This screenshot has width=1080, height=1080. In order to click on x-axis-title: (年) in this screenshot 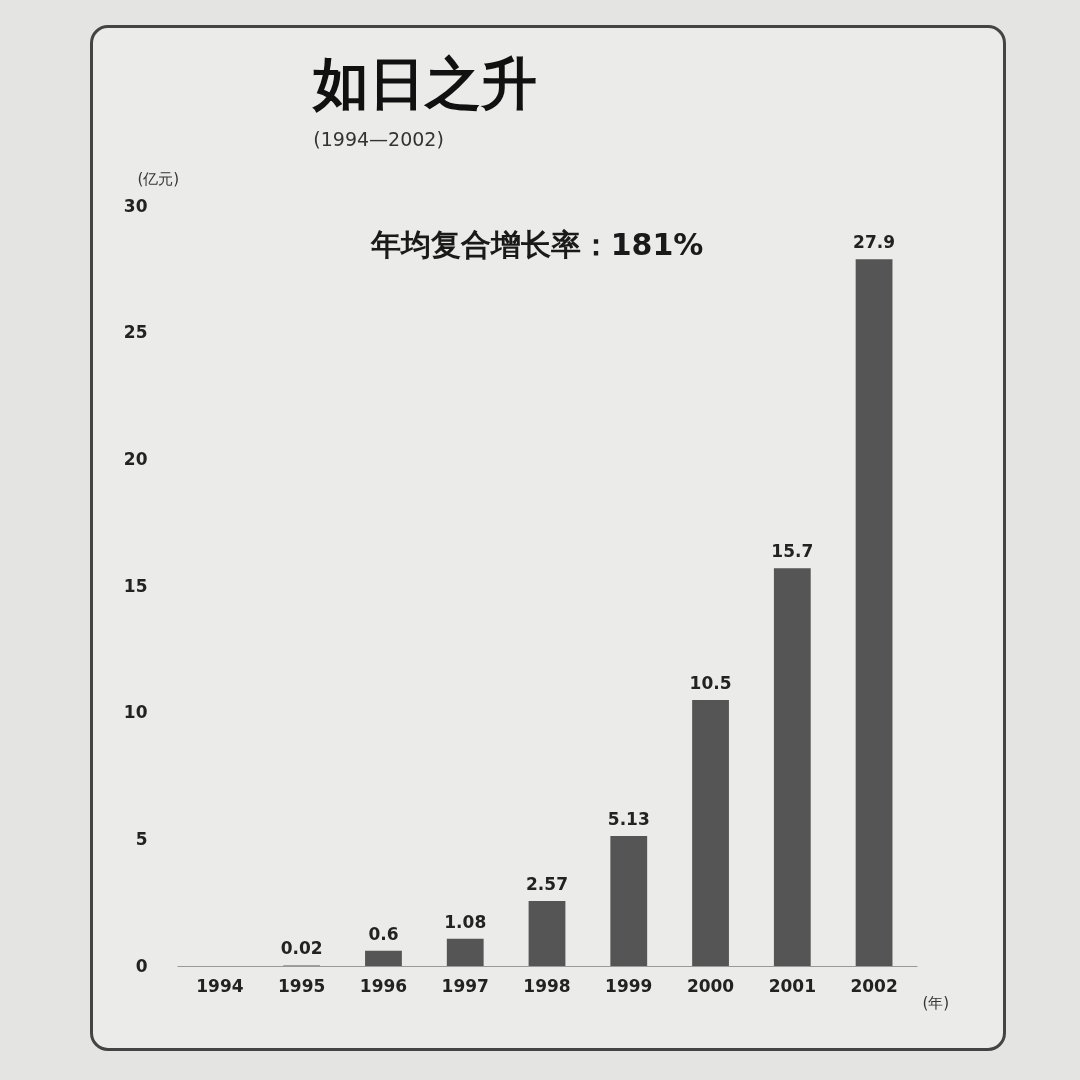, I will do `click(936, 1002)`.